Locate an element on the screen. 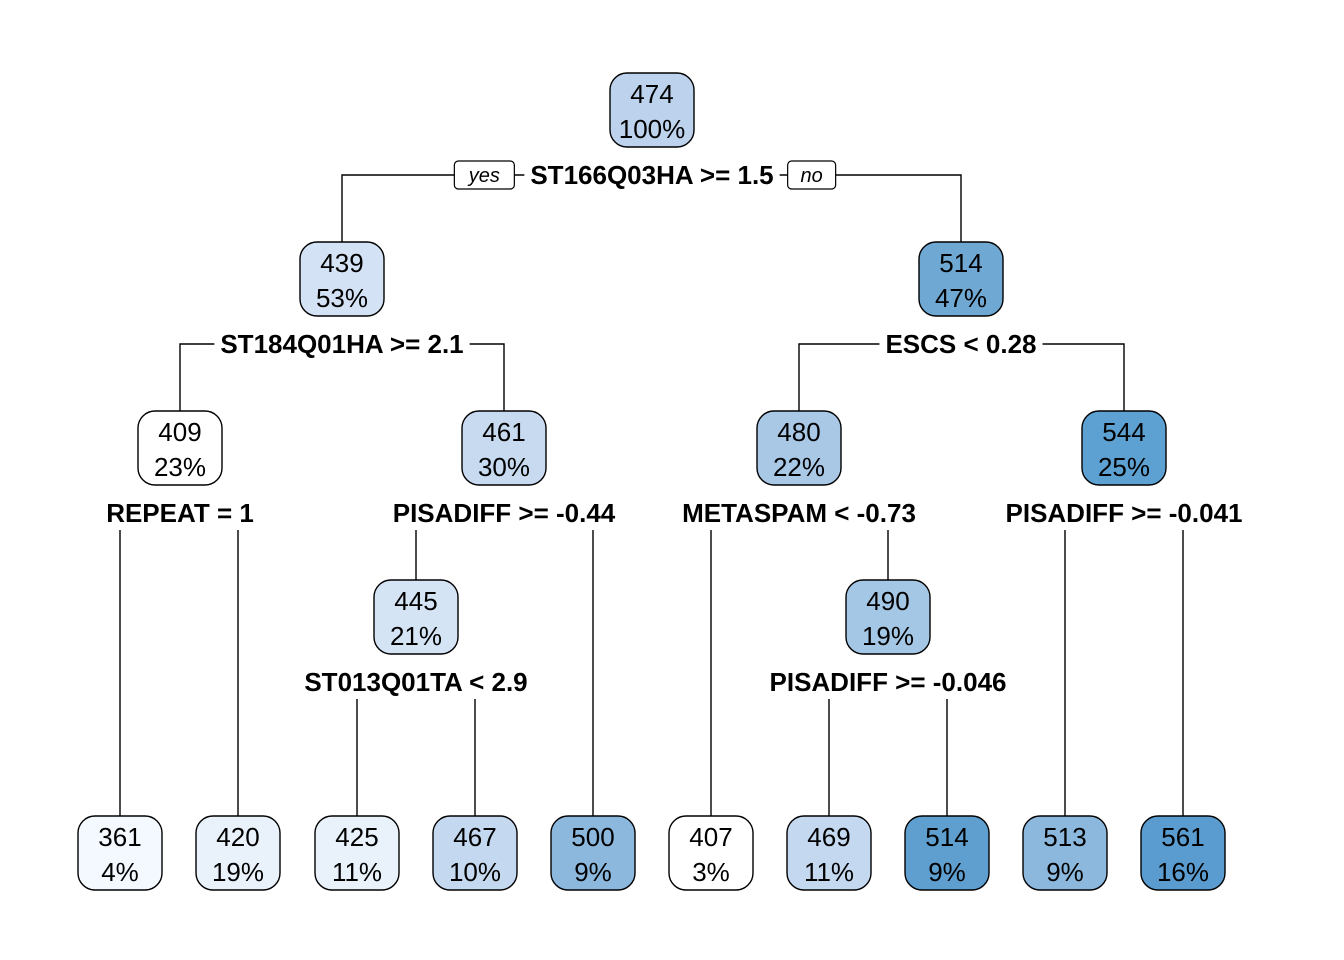 The height and width of the screenshot is (960, 1344). node-percent: 25% is located at coordinates (1124, 467).